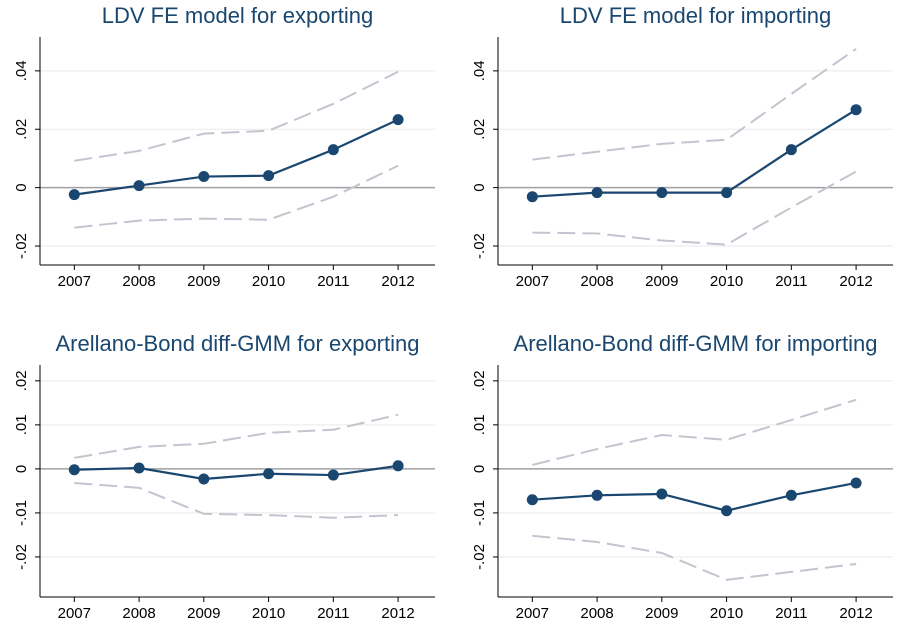  I want to click on chart-title: Arellano-Bond diff-GMM for exporting, so click(238, 343).